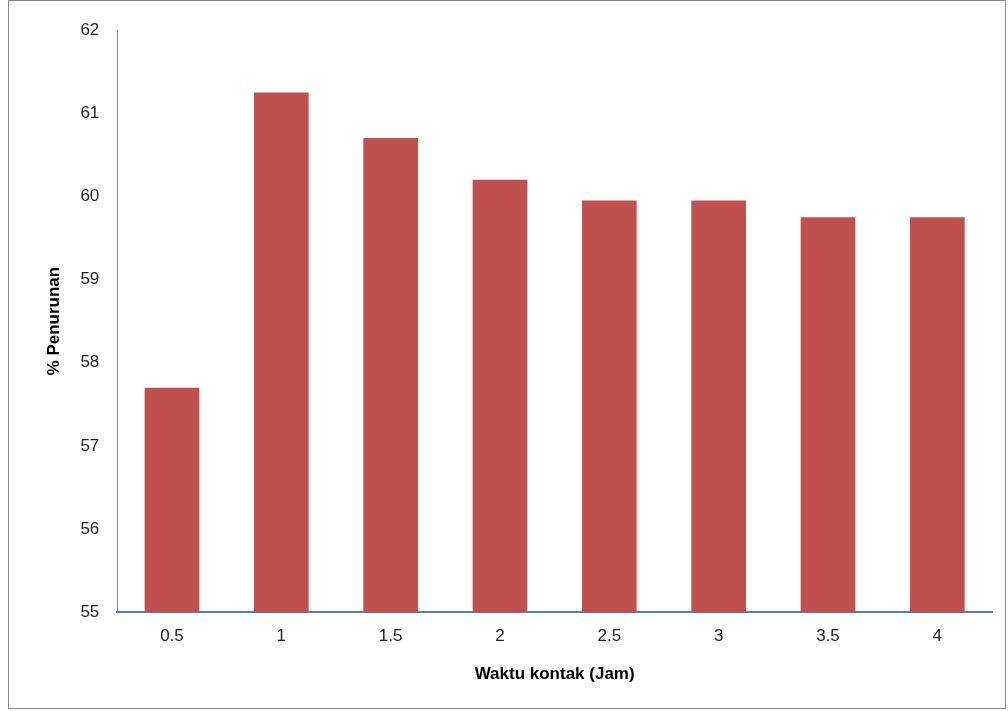 This screenshot has width=1008, height=711. I want to click on x-tick-label: 1, so click(281, 636).